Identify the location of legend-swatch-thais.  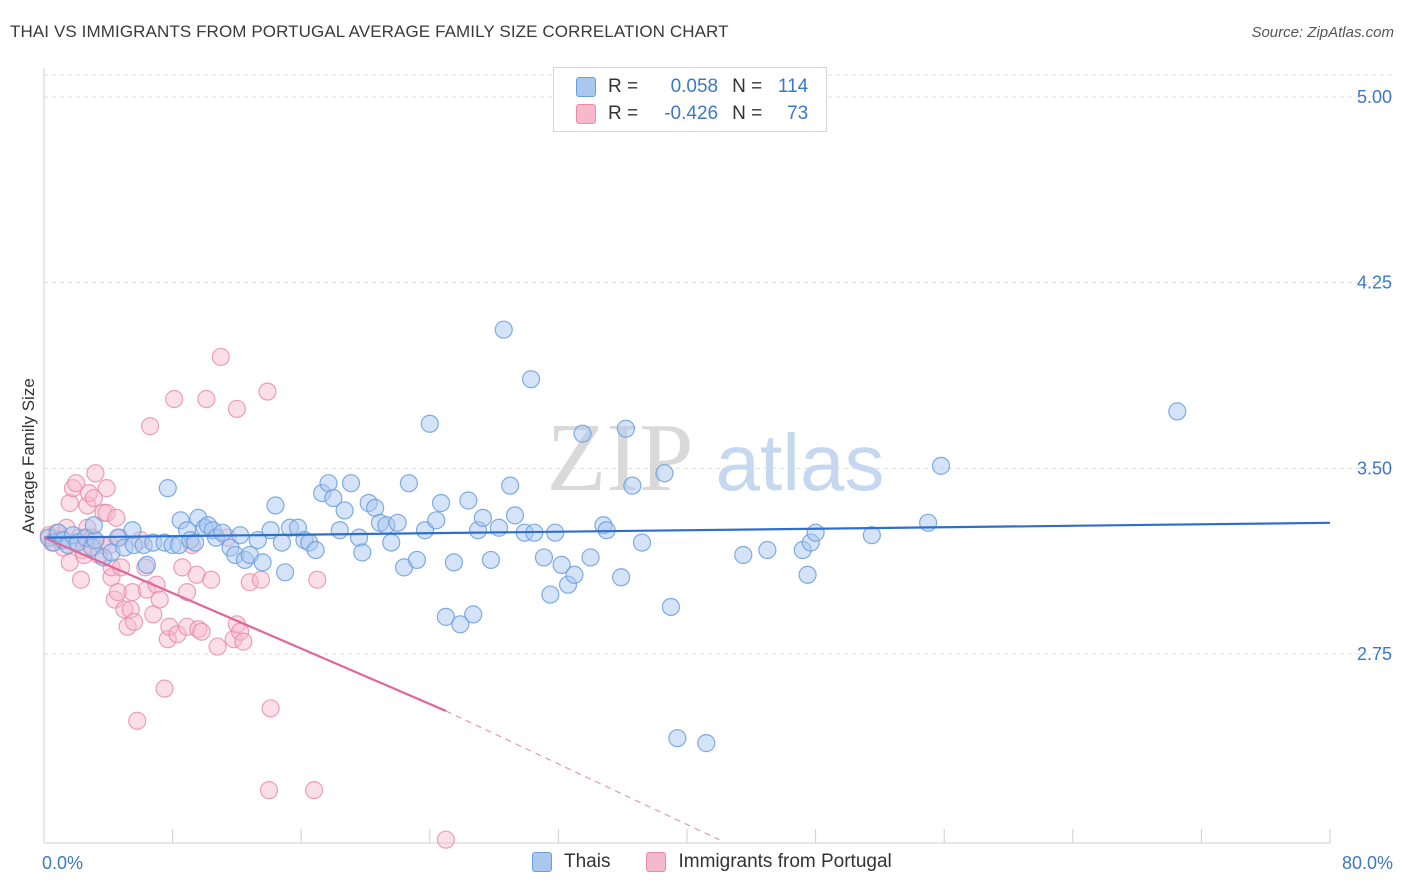
(586, 87).